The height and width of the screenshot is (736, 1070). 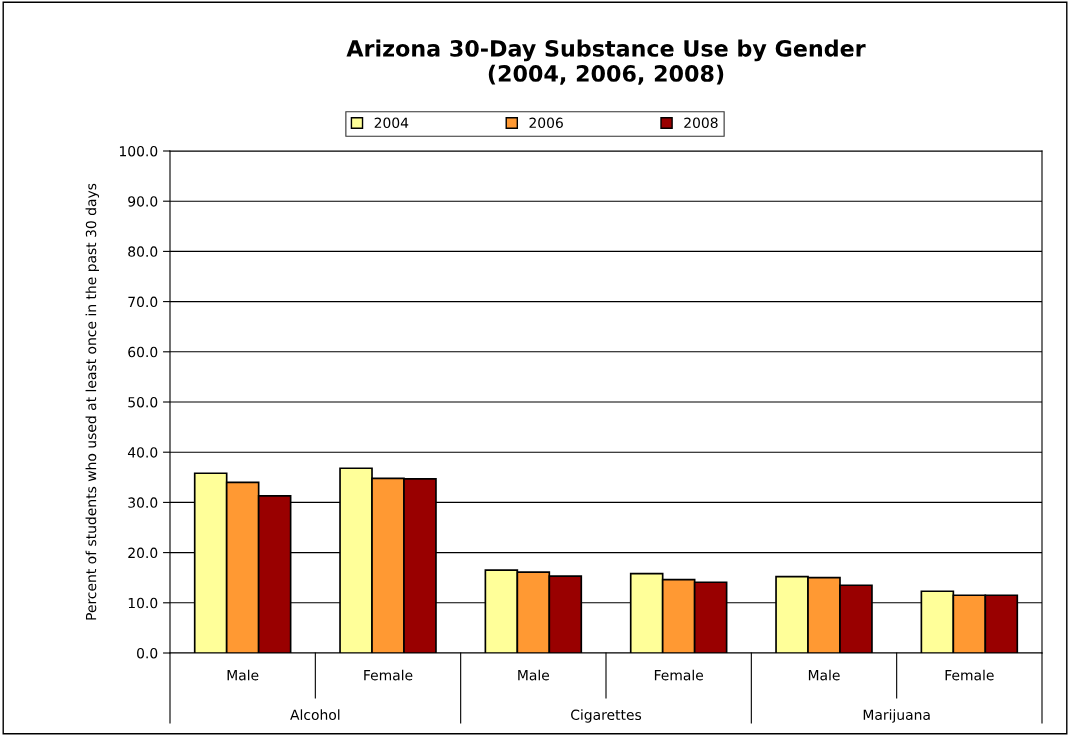 I want to click on y-tick-label: 100.0, so click(x=138, y=151).